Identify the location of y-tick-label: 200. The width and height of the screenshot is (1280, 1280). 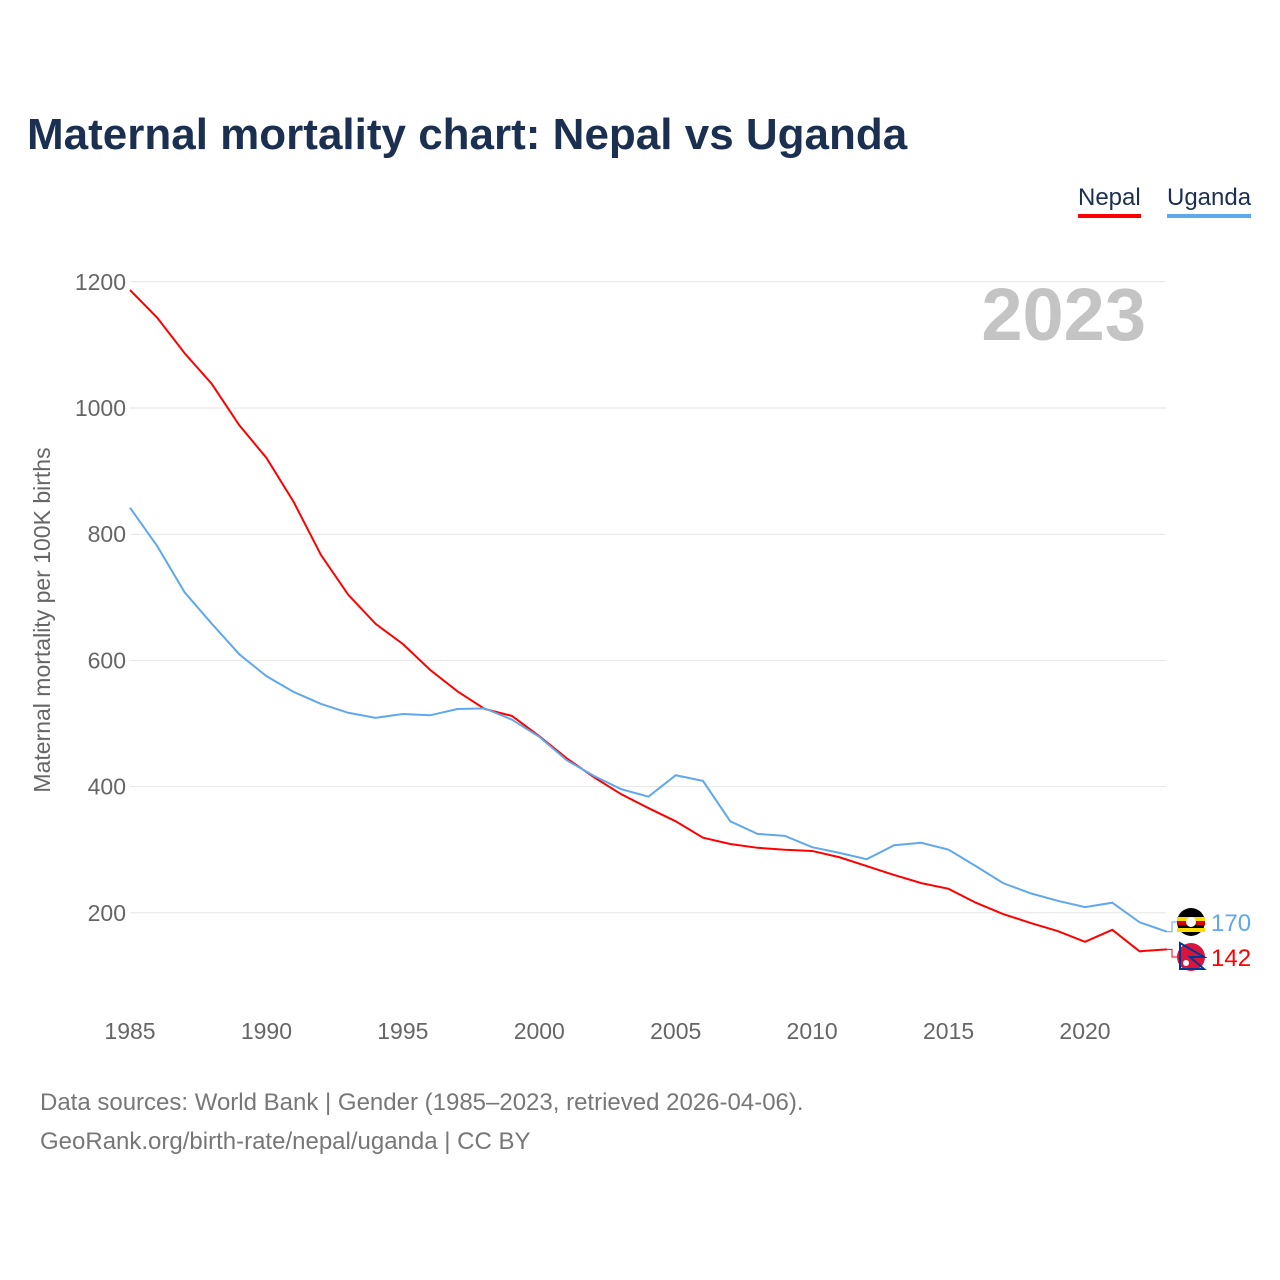
(107, 913).